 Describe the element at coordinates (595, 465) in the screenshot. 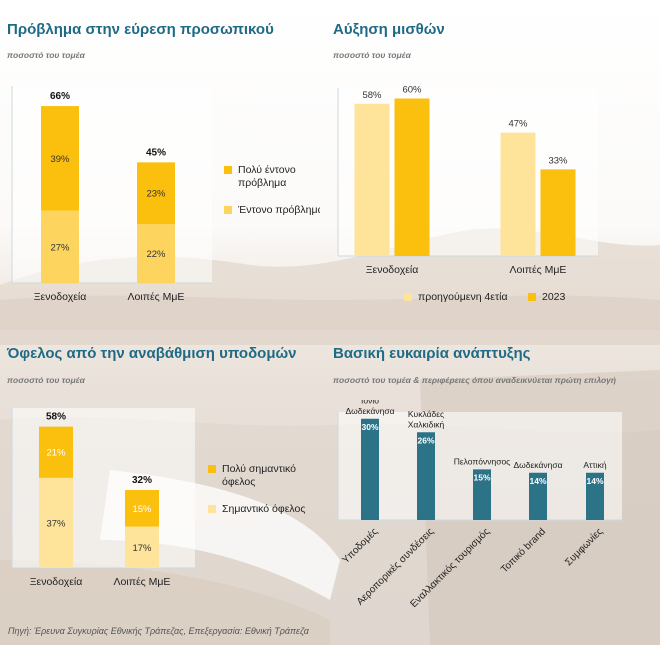

I see `region-annotation: Αττική` at that location.